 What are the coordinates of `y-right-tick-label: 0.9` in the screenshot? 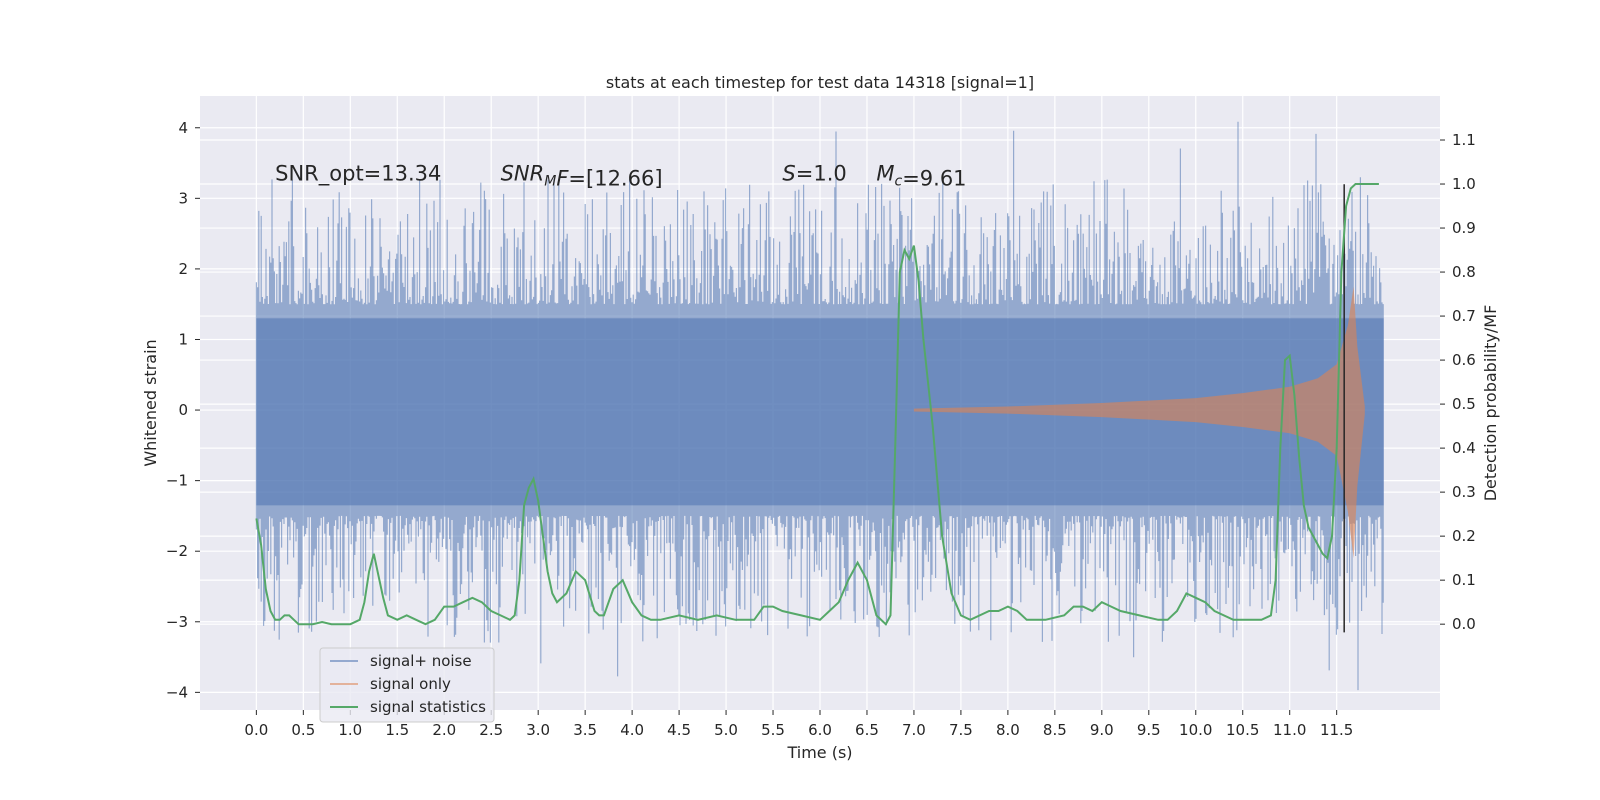 It's located at (1464, 228).